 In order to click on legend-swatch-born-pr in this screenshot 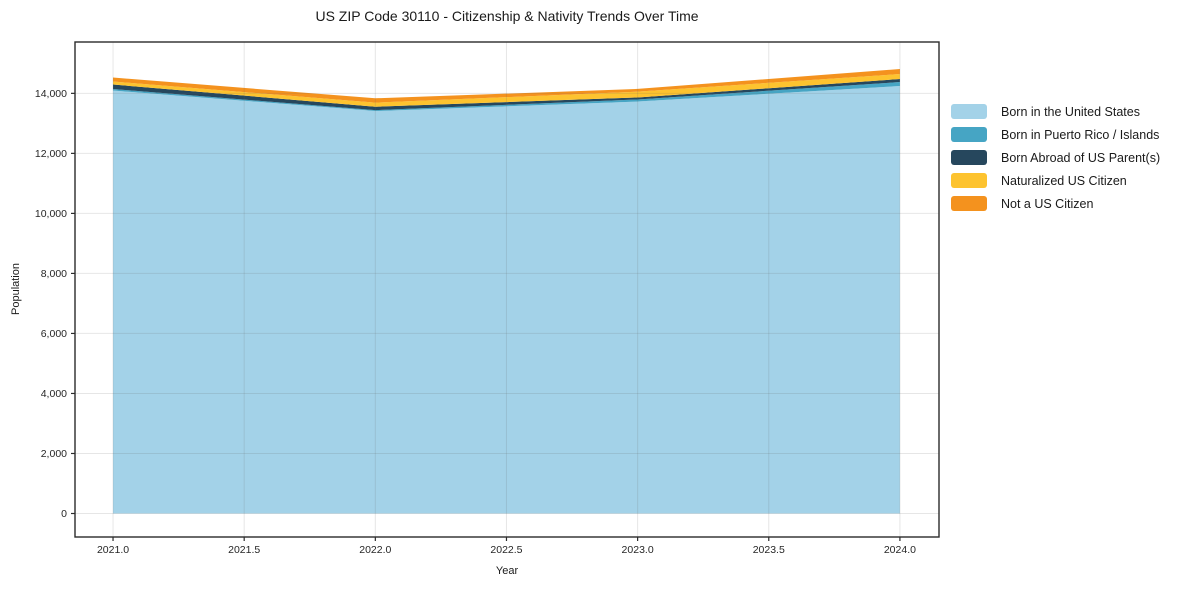, I will do `click(969, 134)`.